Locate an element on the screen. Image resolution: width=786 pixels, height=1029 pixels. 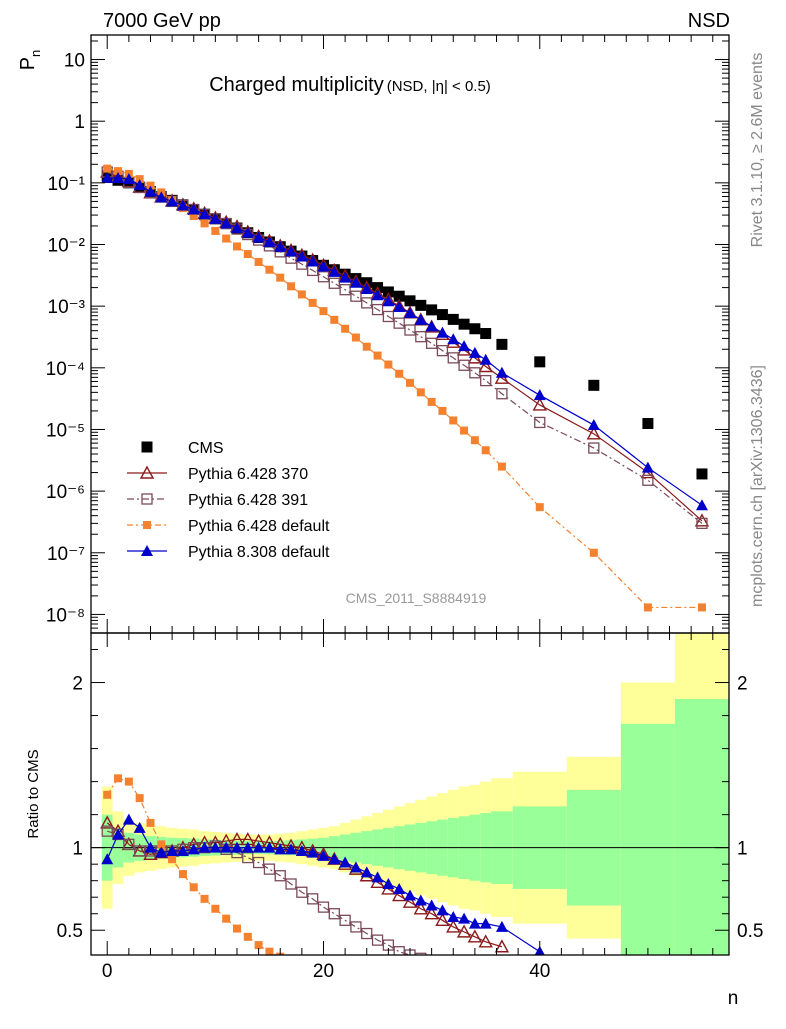
ratio-series-pythia-6-428-default is located at coordinates (194, 864).